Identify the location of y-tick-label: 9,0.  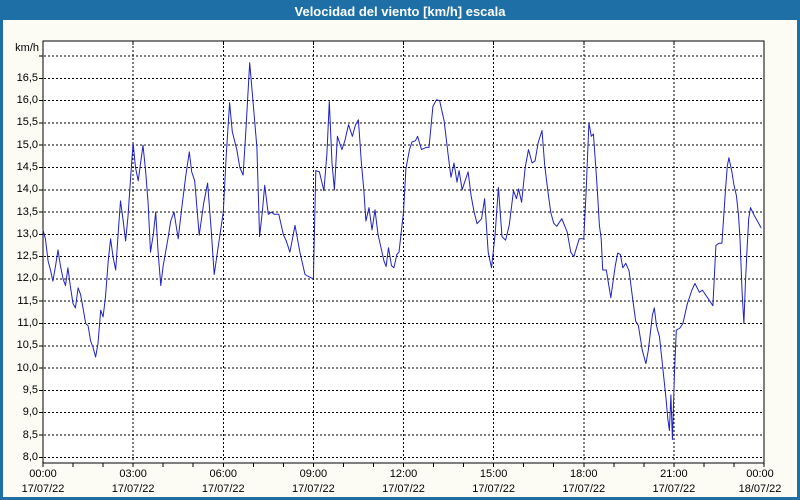
(30, 412).